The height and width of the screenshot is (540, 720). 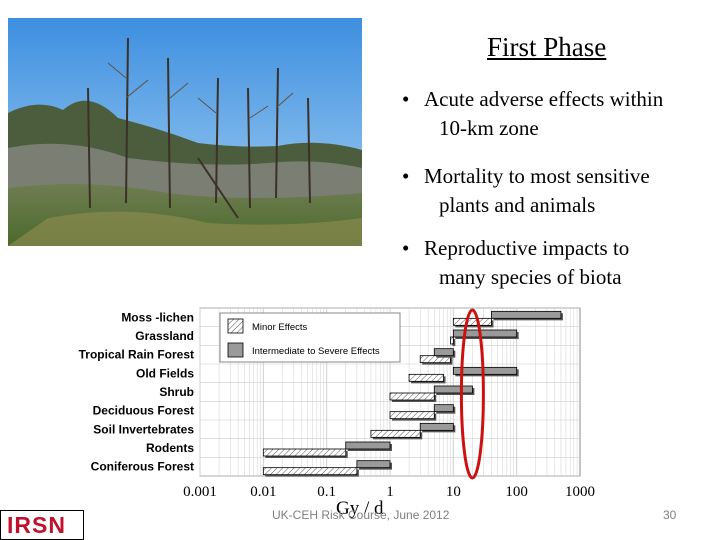 What do you see at coordinates (530, 277) in the screenshot?
I see `bullet-text-line2: many species of biota` at bounding box center [530, 277].